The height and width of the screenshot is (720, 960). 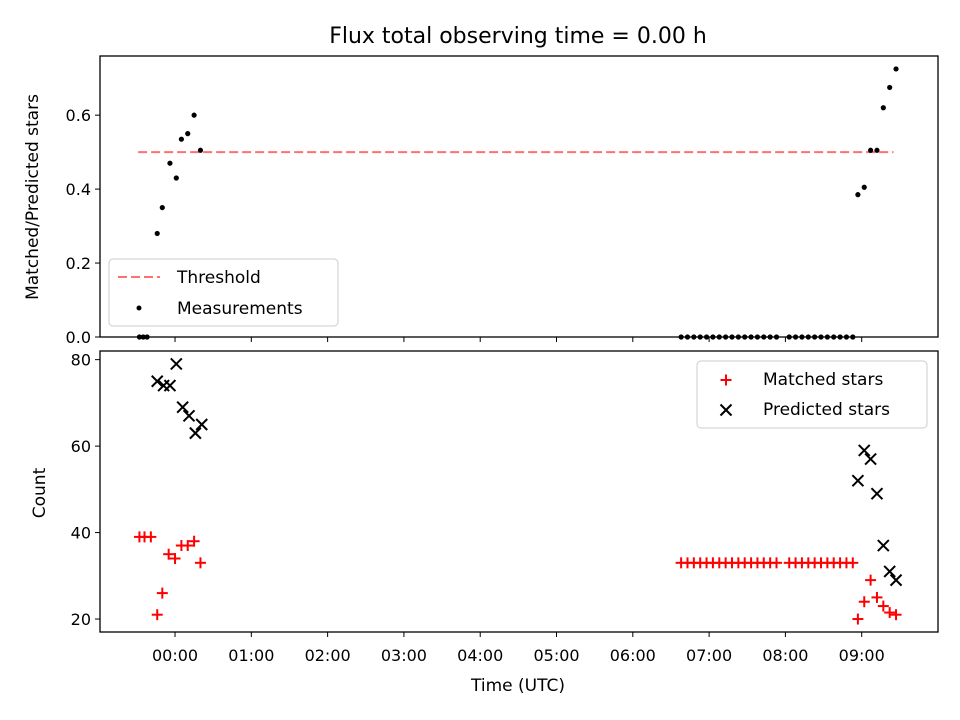 I want to click on ratio-y-tick-label: 0.6, so click(x=78, y=115).